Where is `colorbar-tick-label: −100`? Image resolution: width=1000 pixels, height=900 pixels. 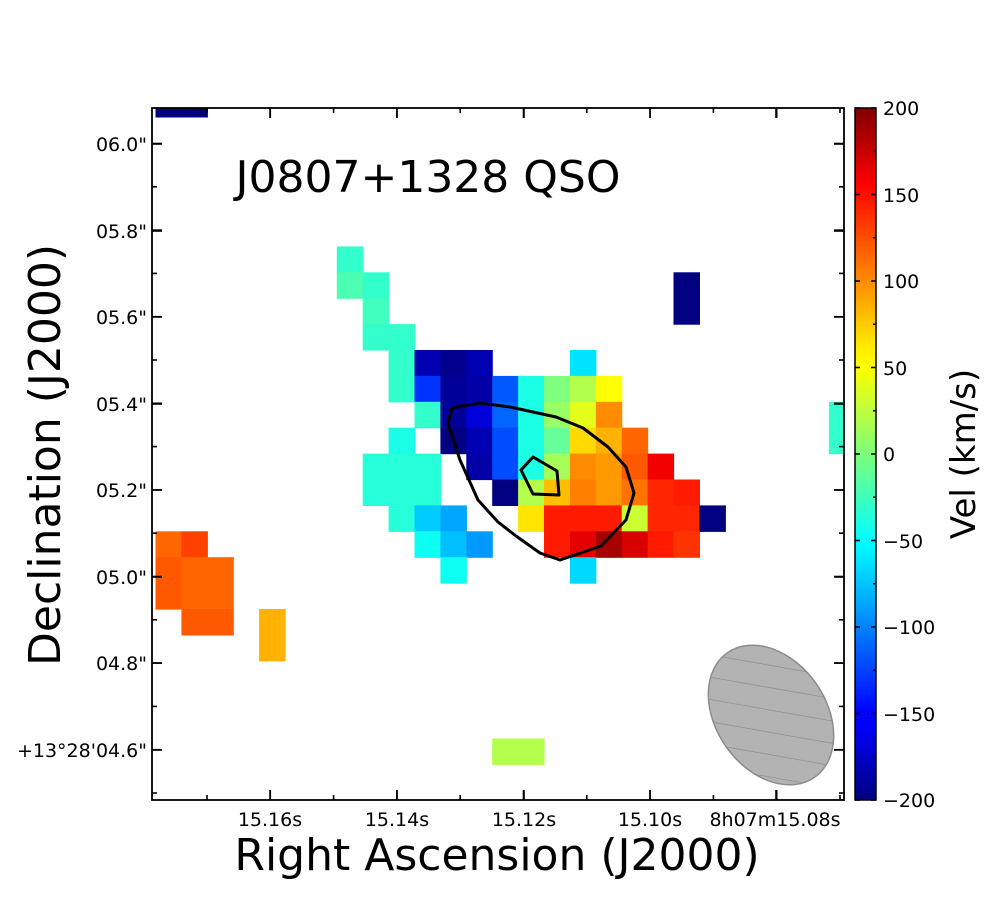 colorbar-tick-label: −100 is located at coordinates (909, 628).